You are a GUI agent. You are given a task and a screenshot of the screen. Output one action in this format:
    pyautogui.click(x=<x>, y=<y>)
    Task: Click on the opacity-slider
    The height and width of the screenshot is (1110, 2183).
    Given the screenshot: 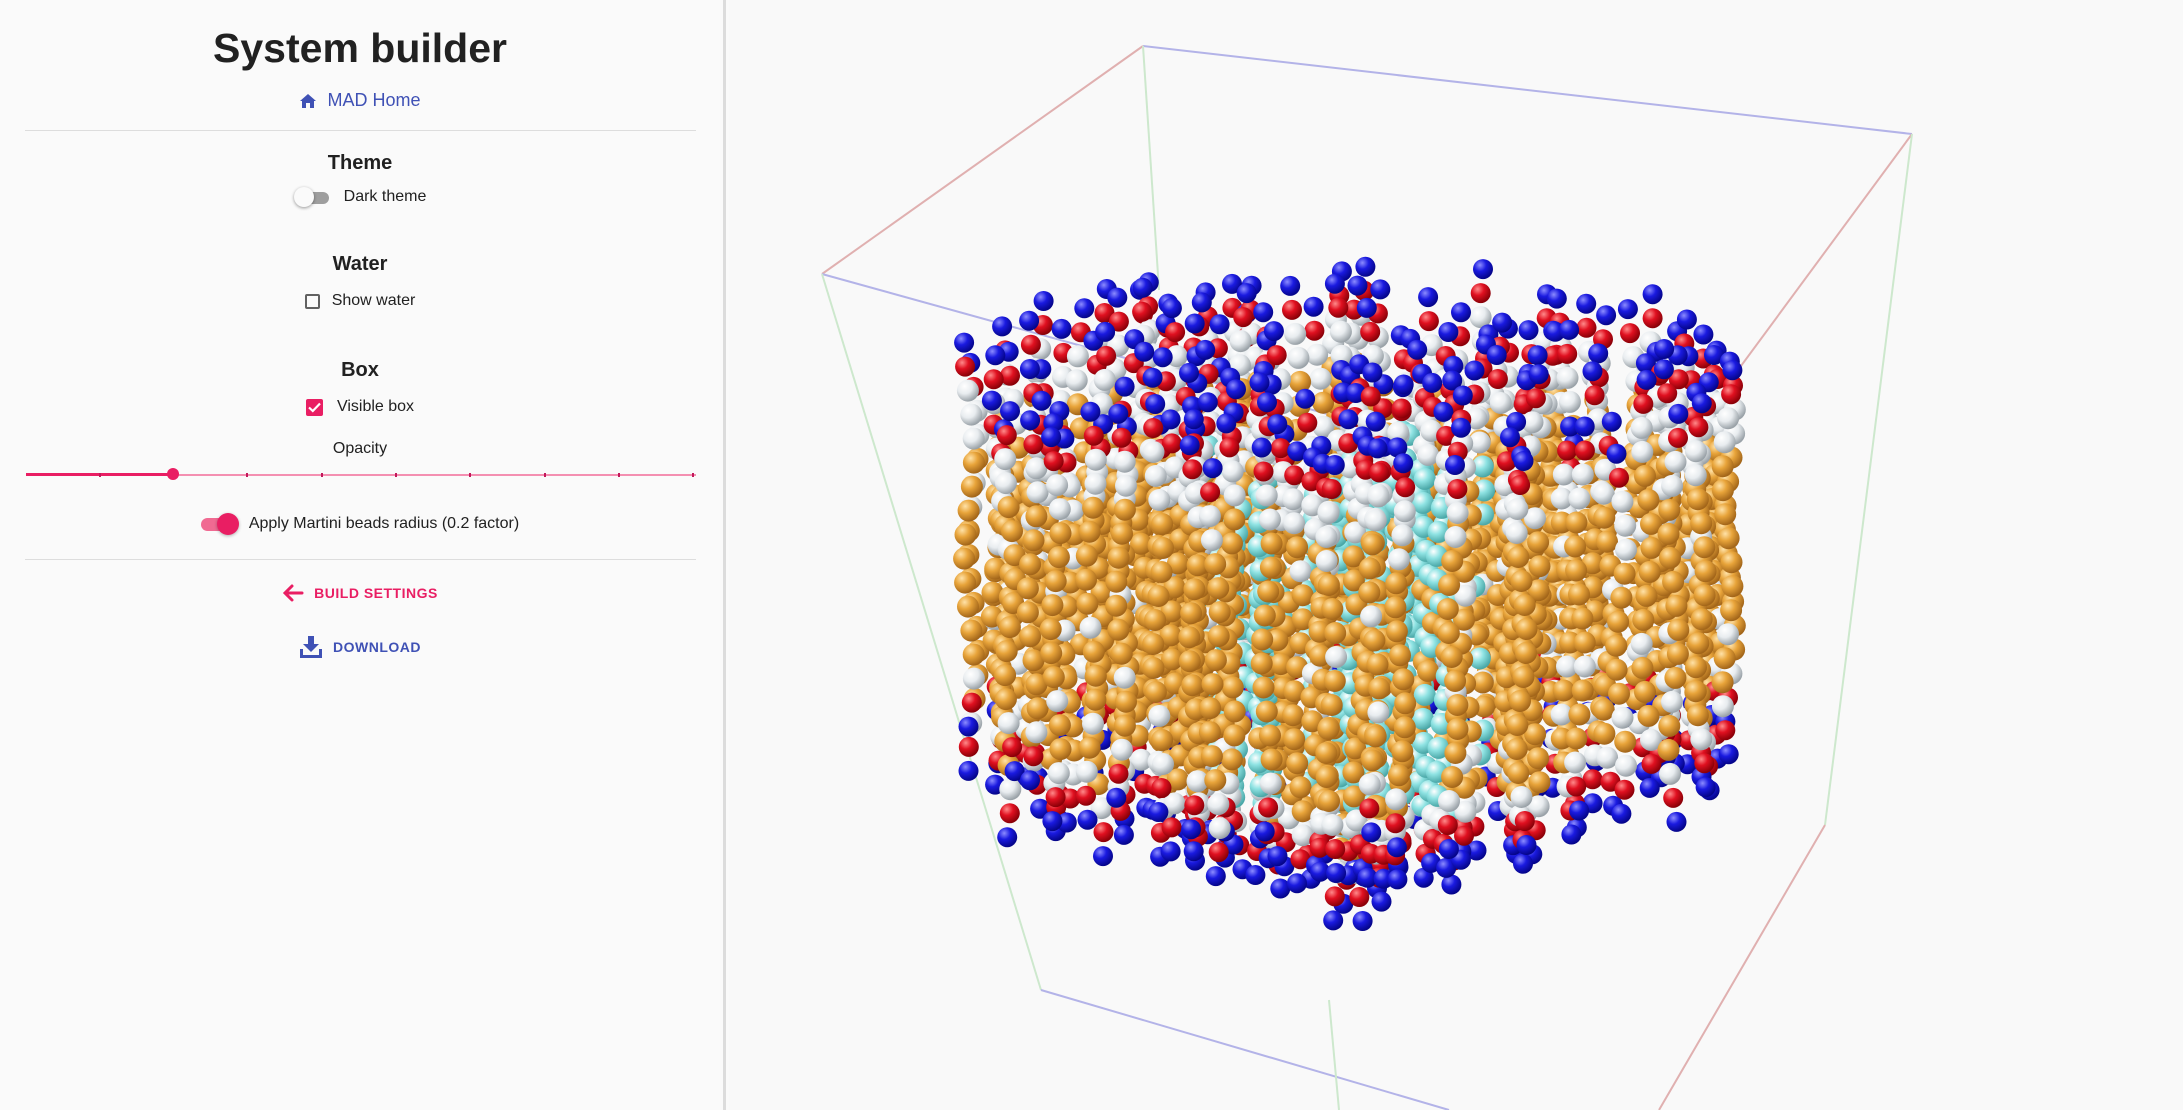 What is the action you would take?
    pyautogui.click(x=361, y=474)
    